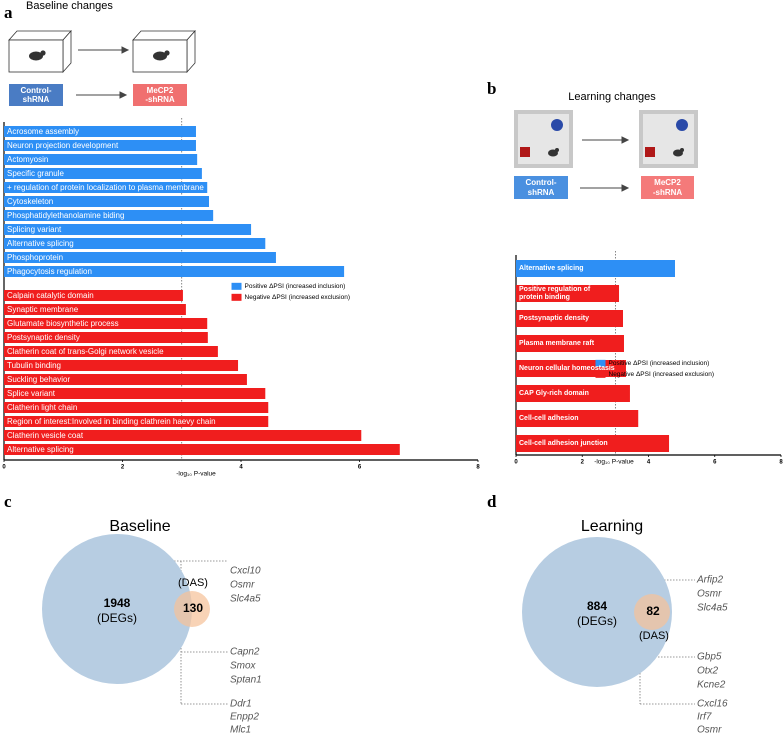 The width and height of the screenshot is (784, 735). Describe the element at coordinates (491, 88) in the screenshot. I see `panel-label: b` at that location.